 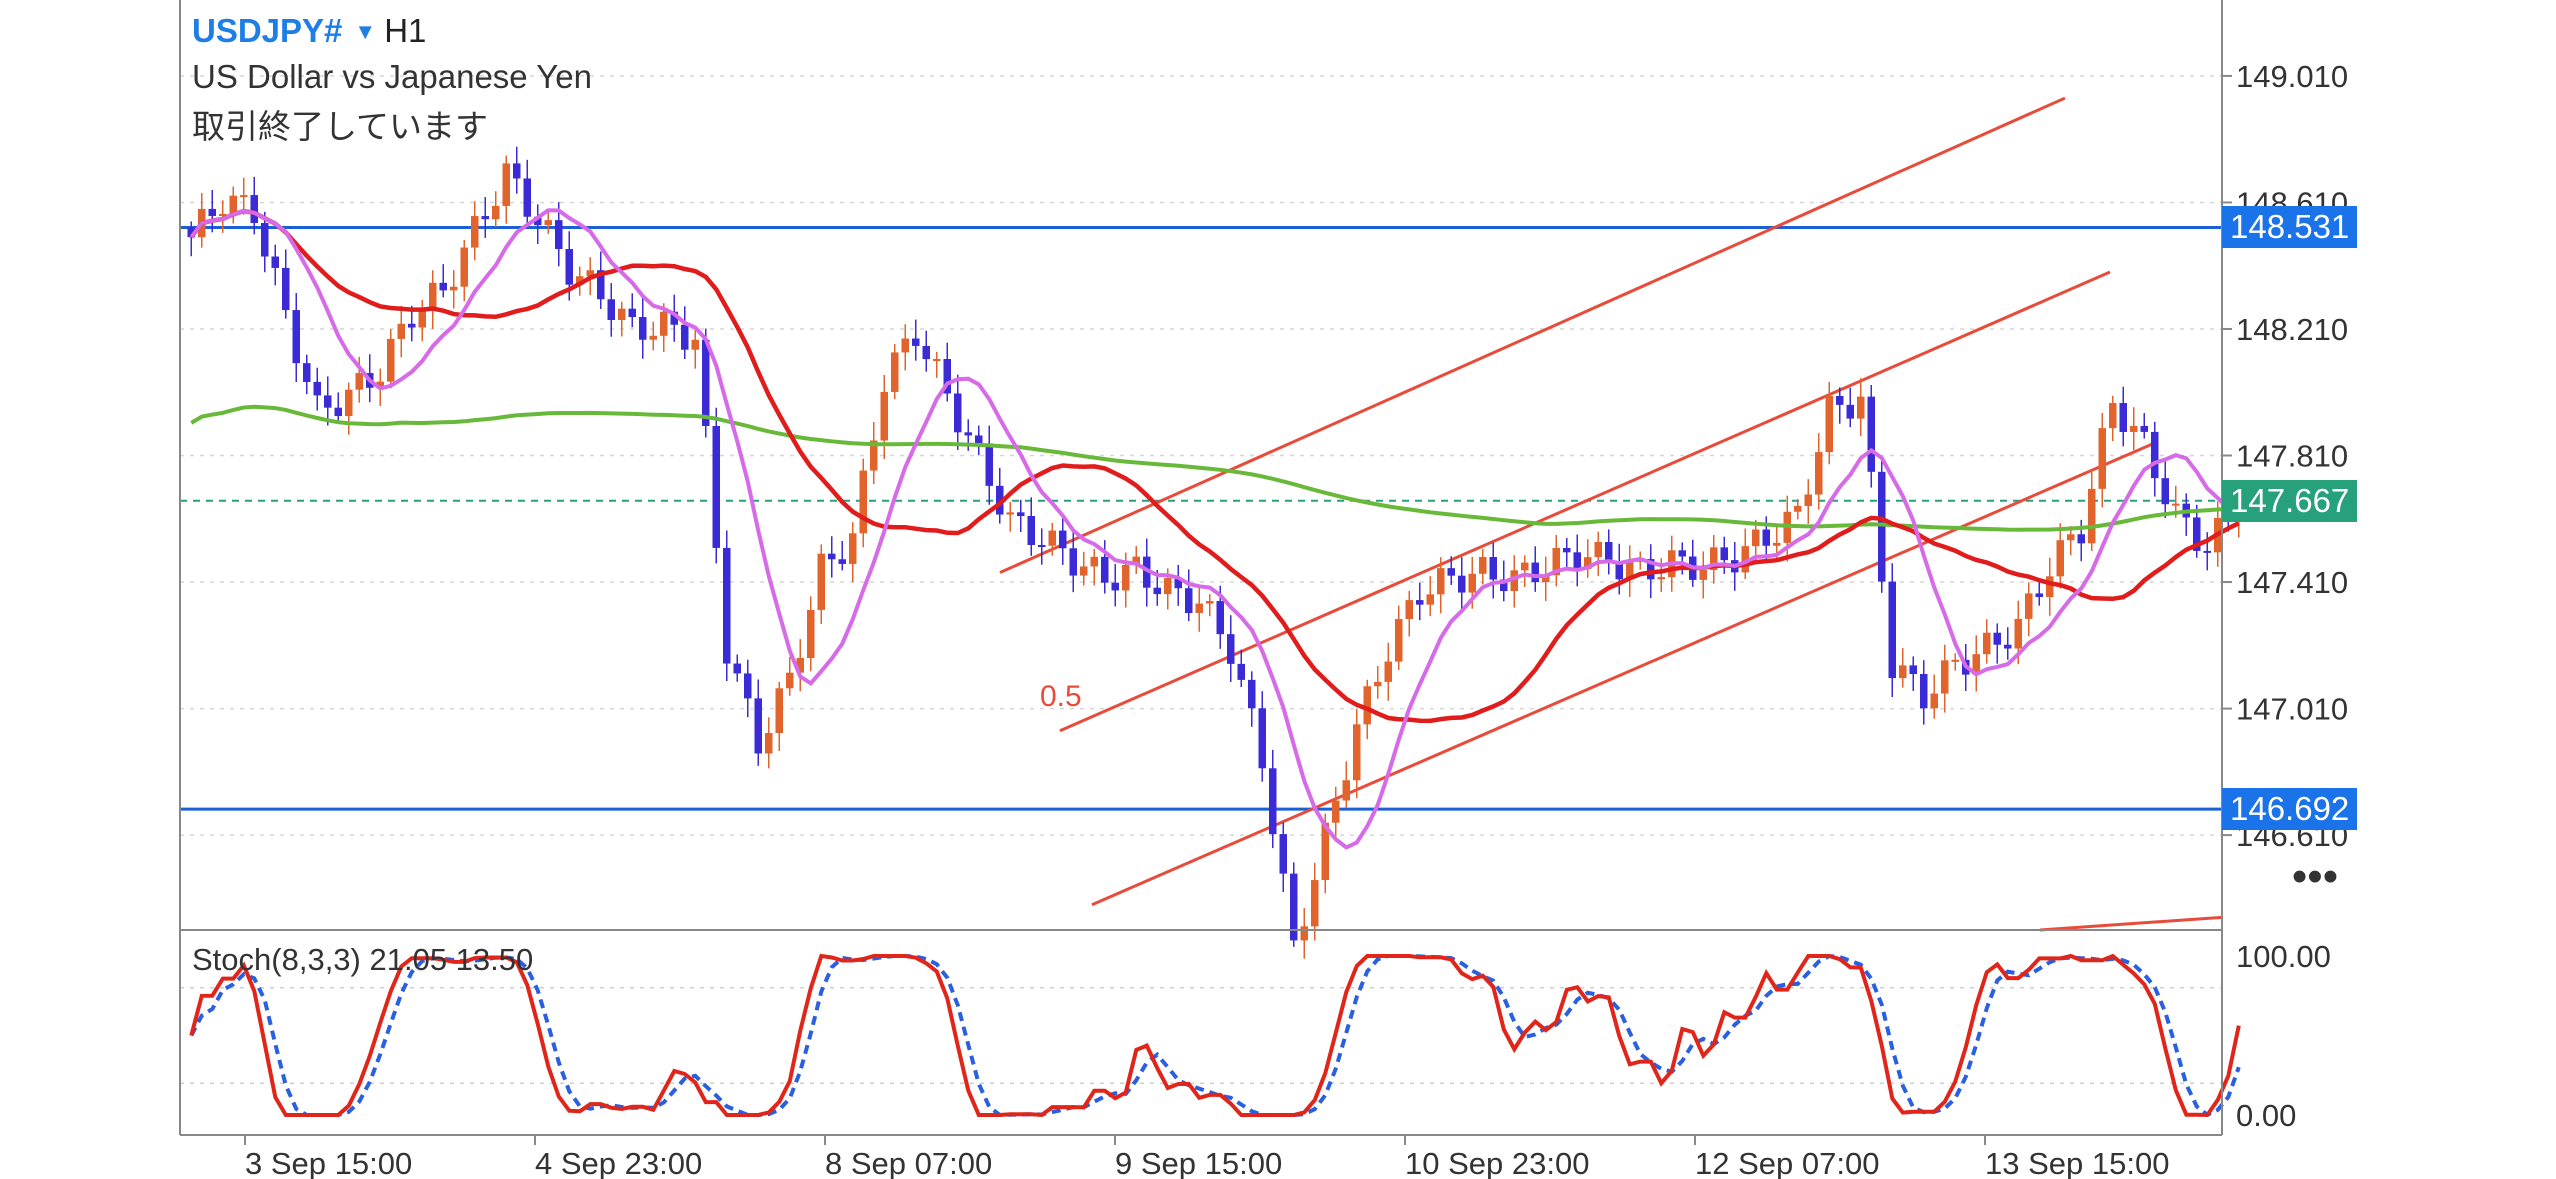 I want to click on more-options-button: •••, so click(x=2315, y=876).